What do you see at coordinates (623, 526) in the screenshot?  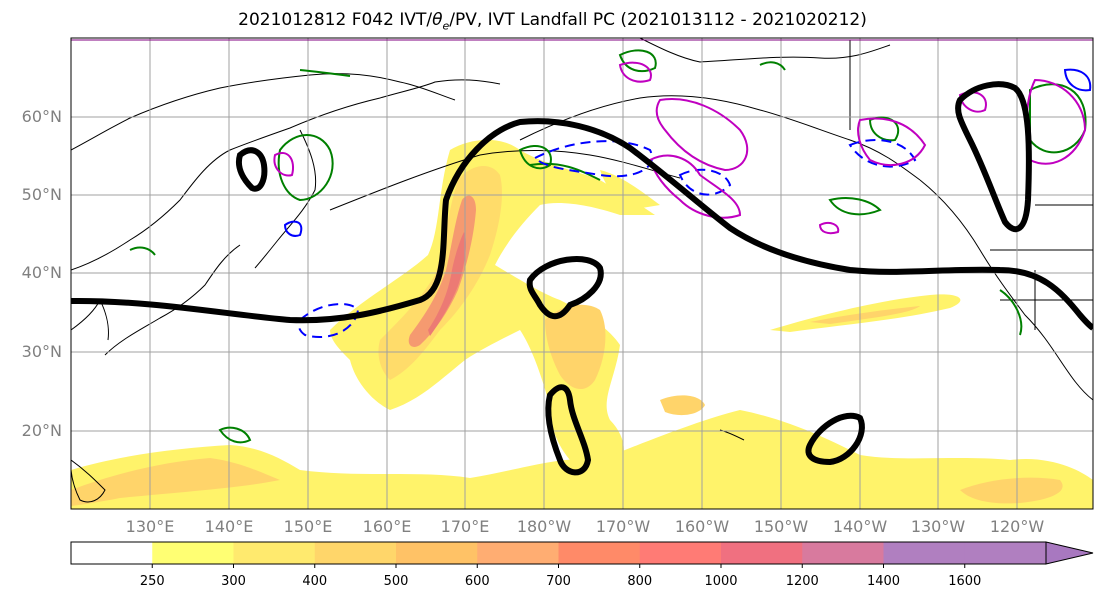 I see `lon-label: 170°W` at bounding box center [623, 526].